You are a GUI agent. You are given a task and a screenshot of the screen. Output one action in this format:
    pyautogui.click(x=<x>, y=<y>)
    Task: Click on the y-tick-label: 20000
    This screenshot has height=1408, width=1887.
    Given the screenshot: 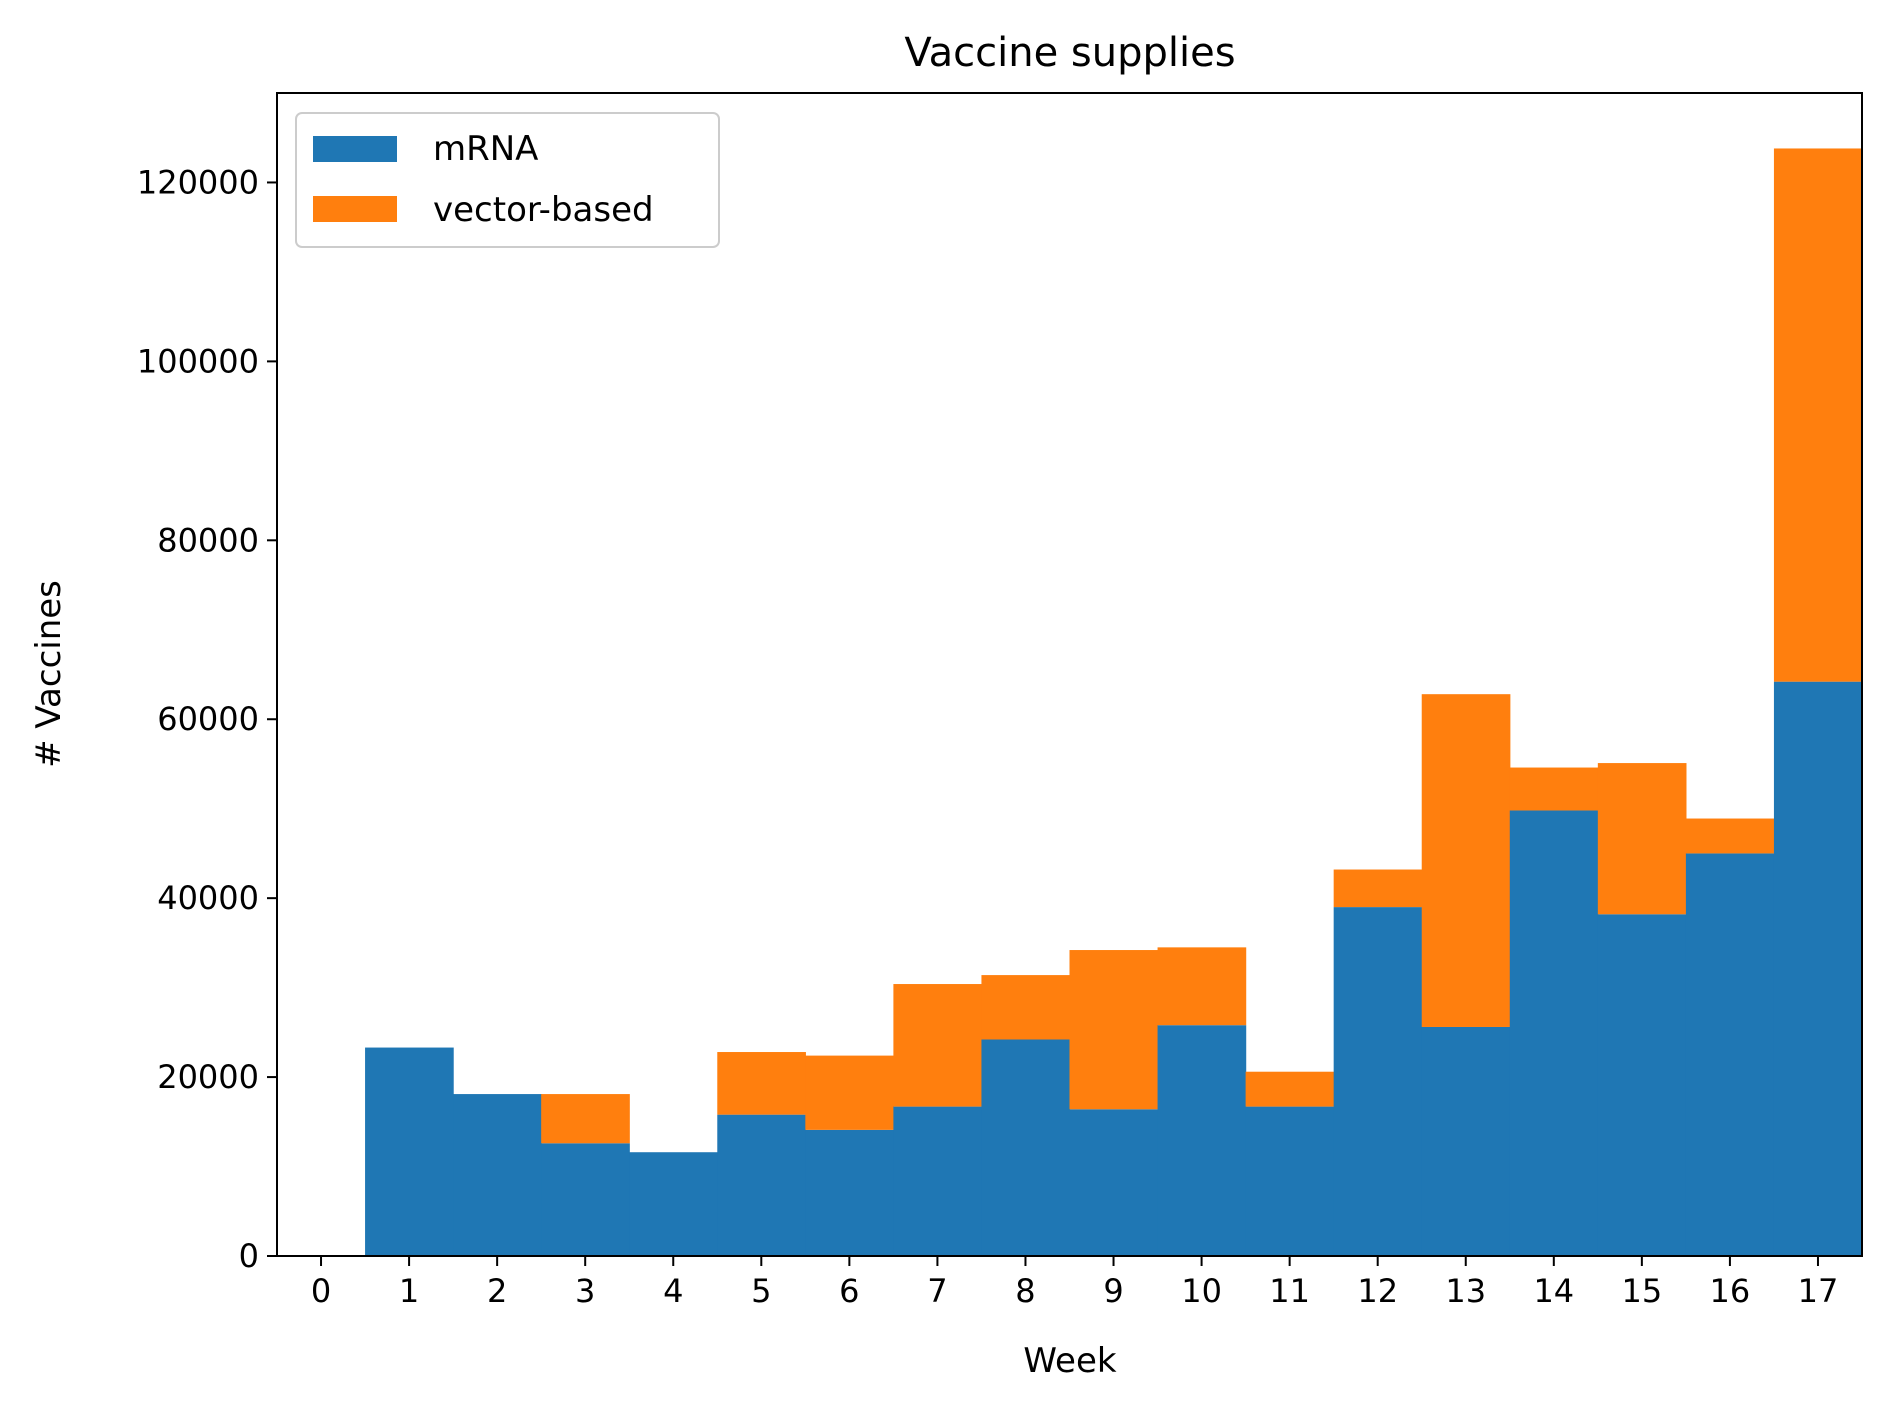 What is the action you would take?
    pyautogui.click(x=208, y=1077)
    